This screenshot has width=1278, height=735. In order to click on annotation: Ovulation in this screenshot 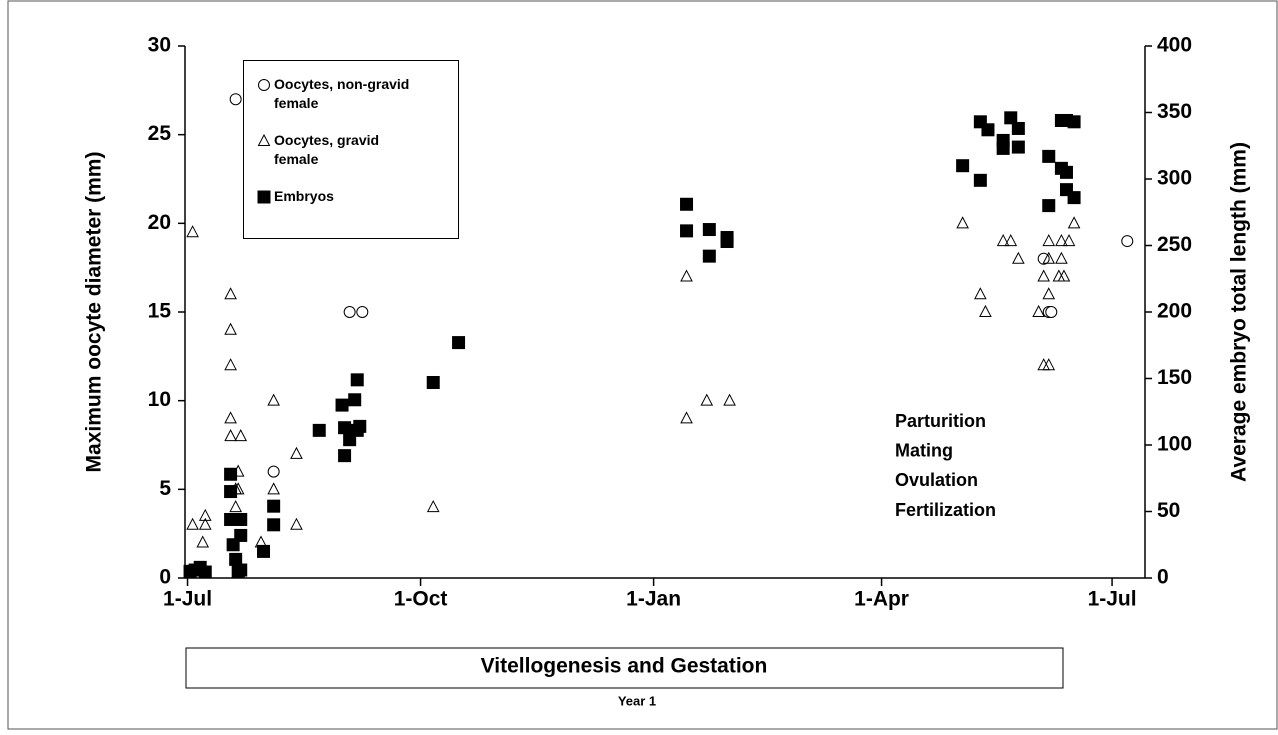, I will do `click(936, 480)`.